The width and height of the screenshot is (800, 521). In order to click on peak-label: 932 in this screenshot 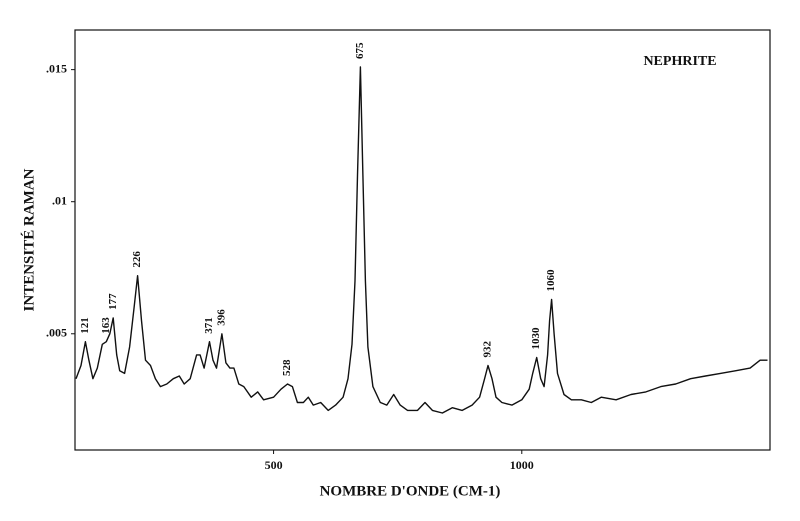, I will do `click(488, 348)`.